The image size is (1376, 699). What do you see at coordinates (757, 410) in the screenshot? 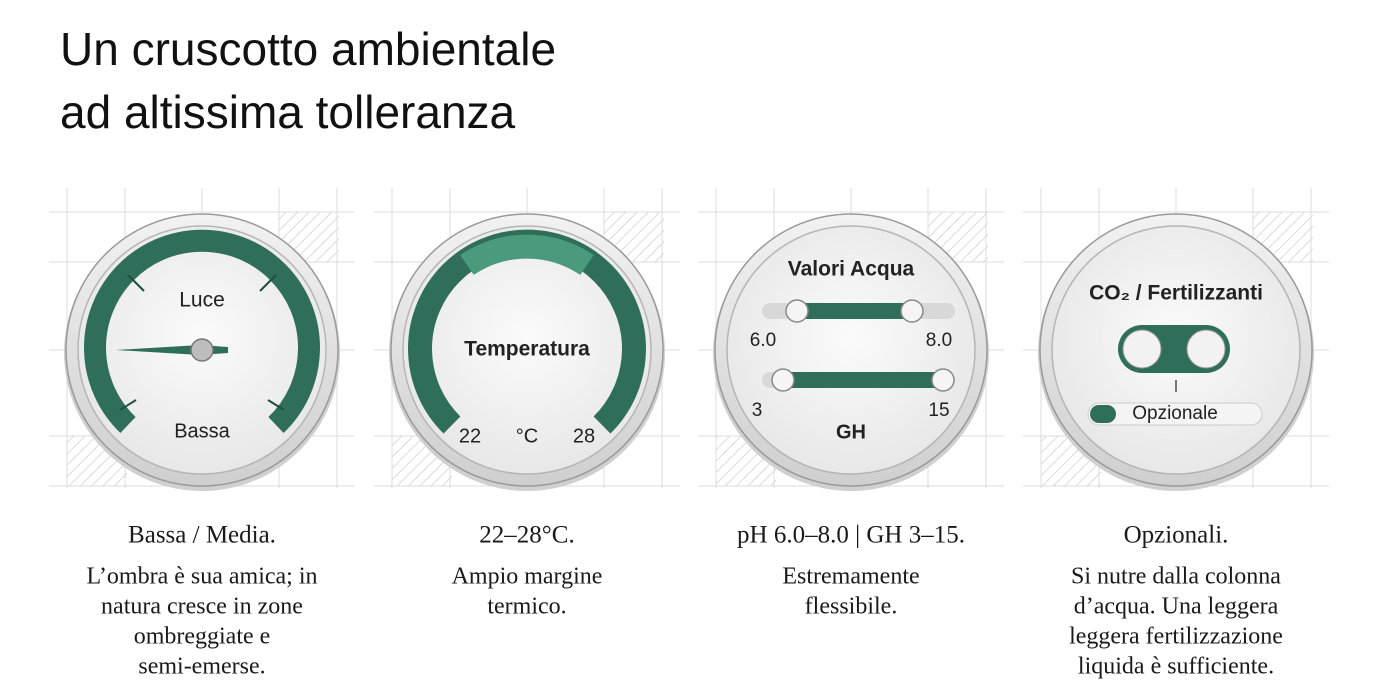
I see `gh-min: 3` at bounding box center [757, 410].